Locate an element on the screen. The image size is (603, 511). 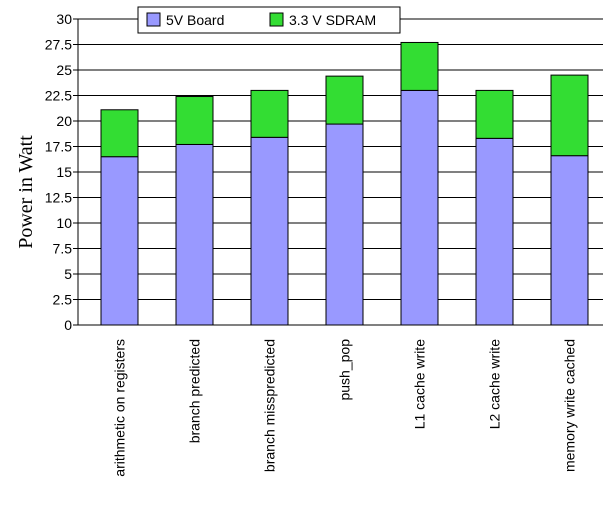
x-category-label: arithmetic on registers is located at coordinates (120, 408).